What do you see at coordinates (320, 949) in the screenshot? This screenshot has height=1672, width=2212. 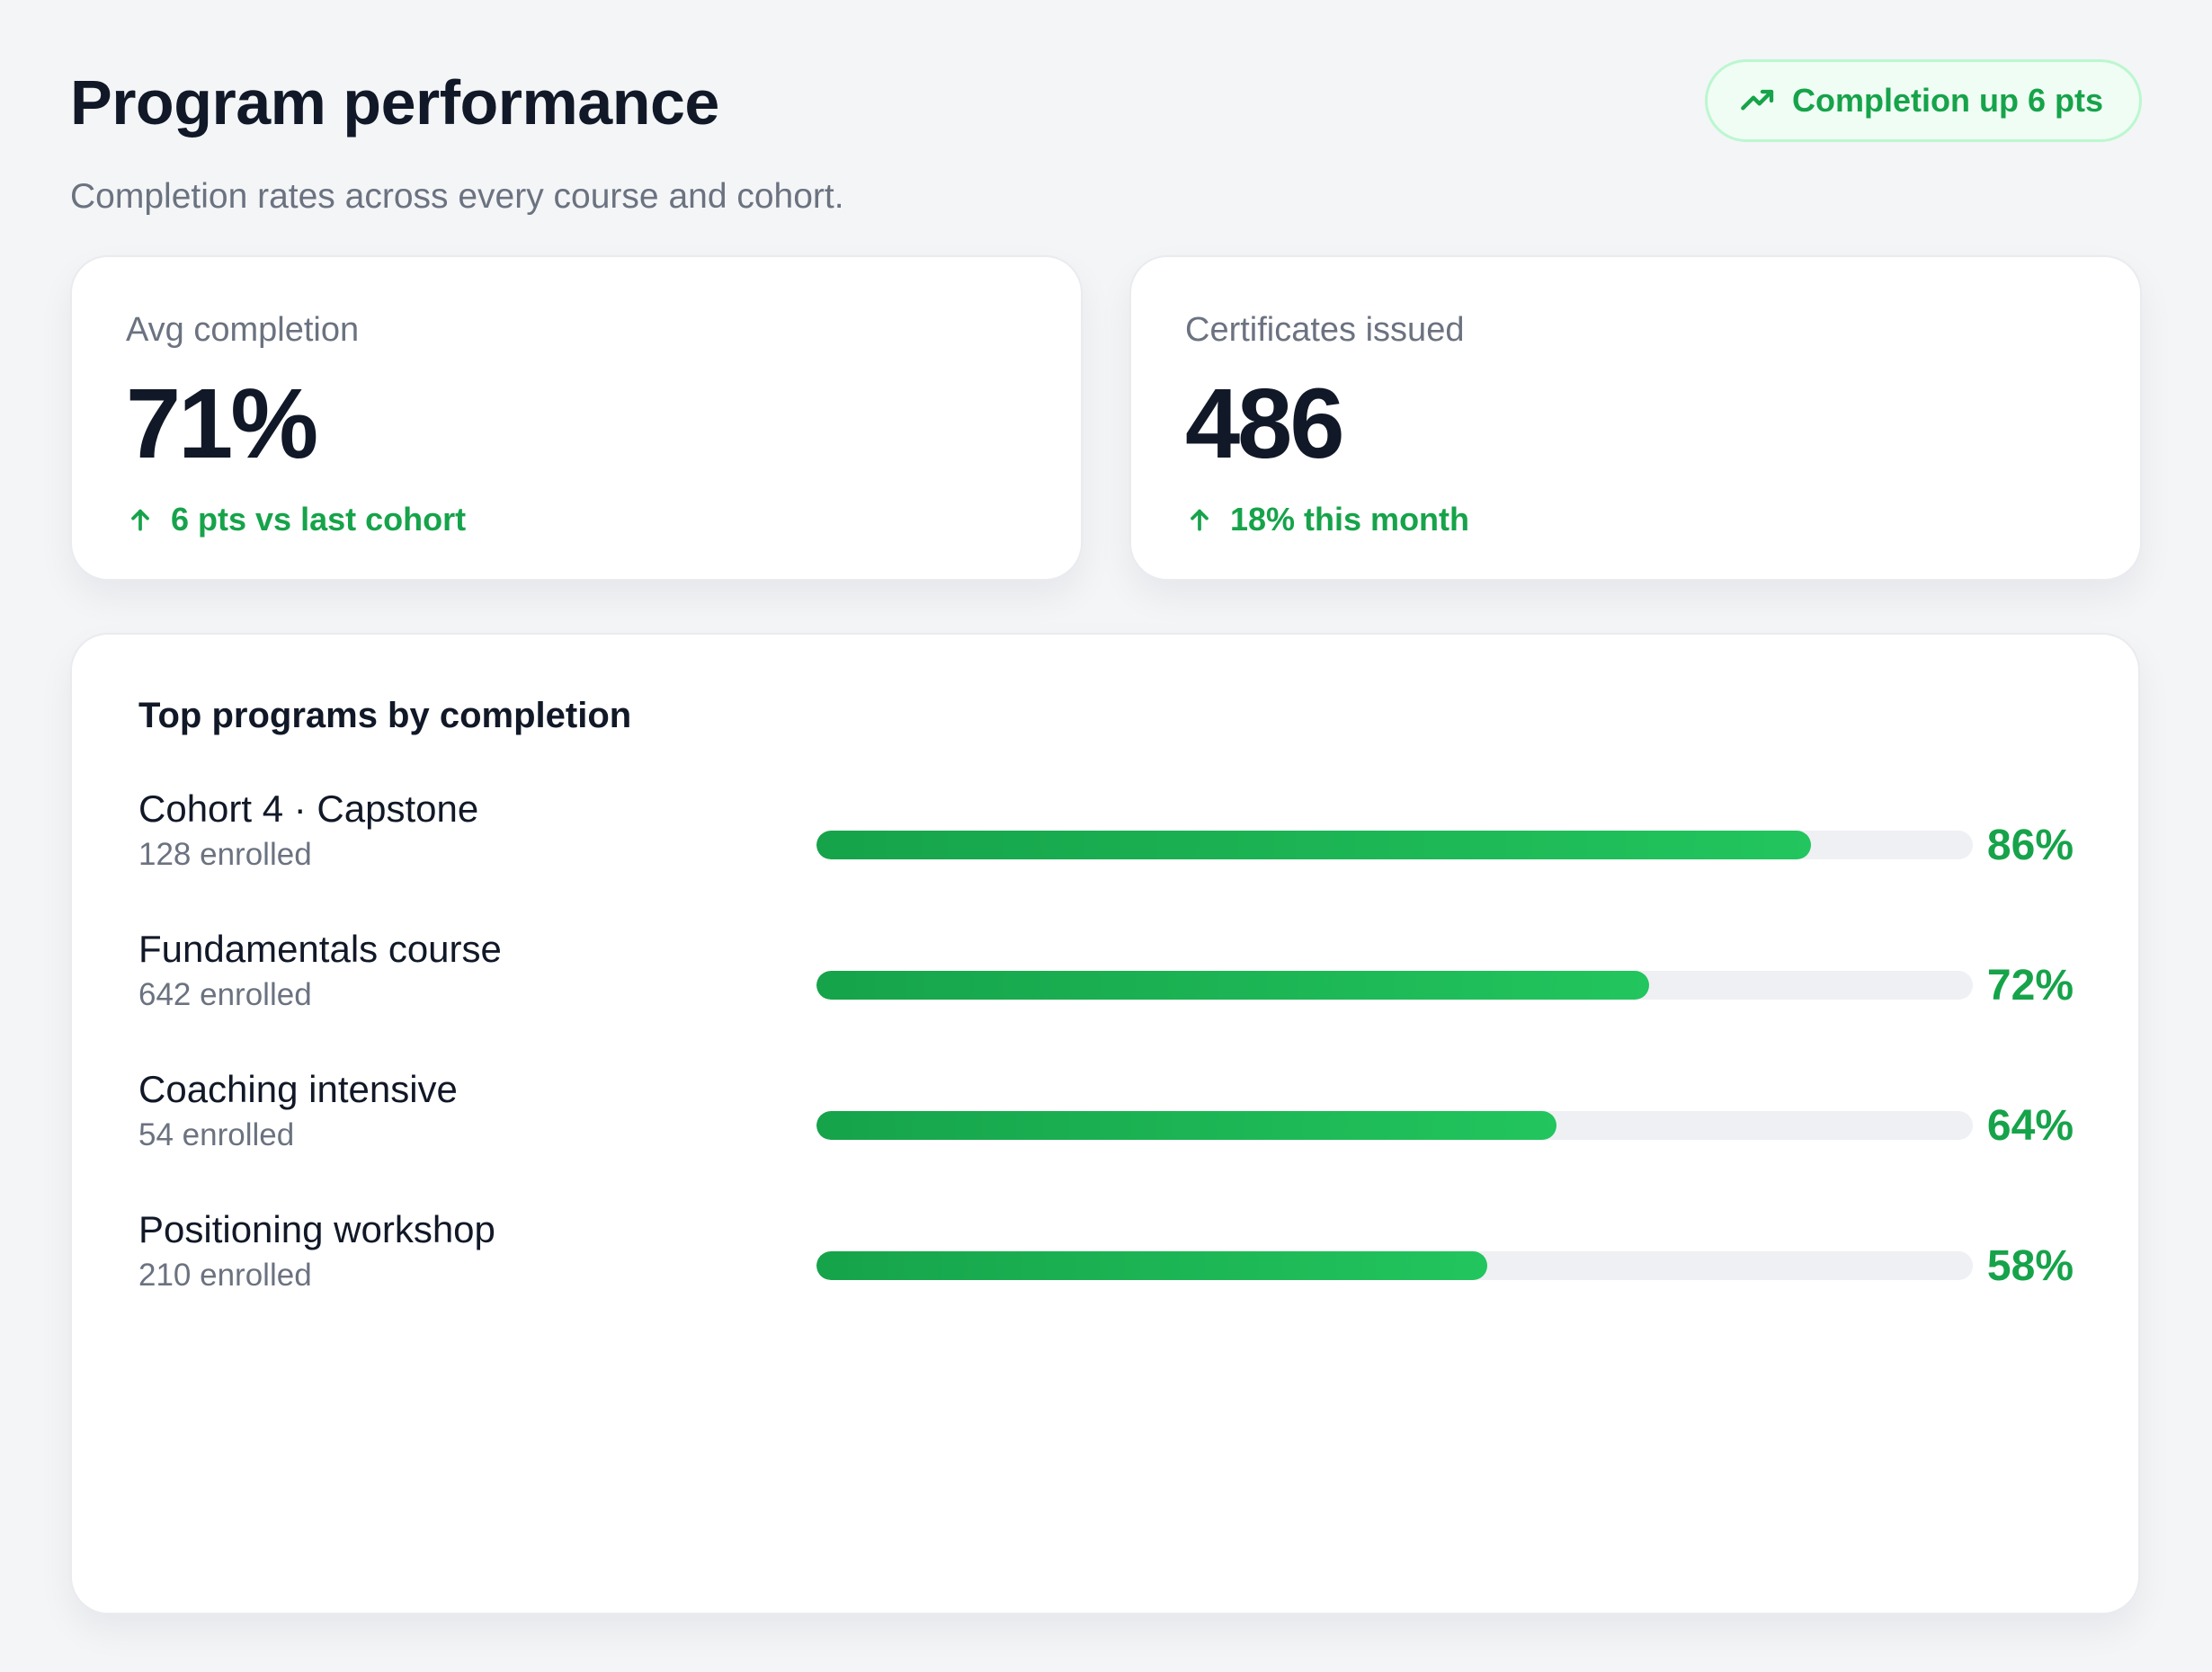 I see `program-name: Fundamentals course` at bounding box center [320, 949].